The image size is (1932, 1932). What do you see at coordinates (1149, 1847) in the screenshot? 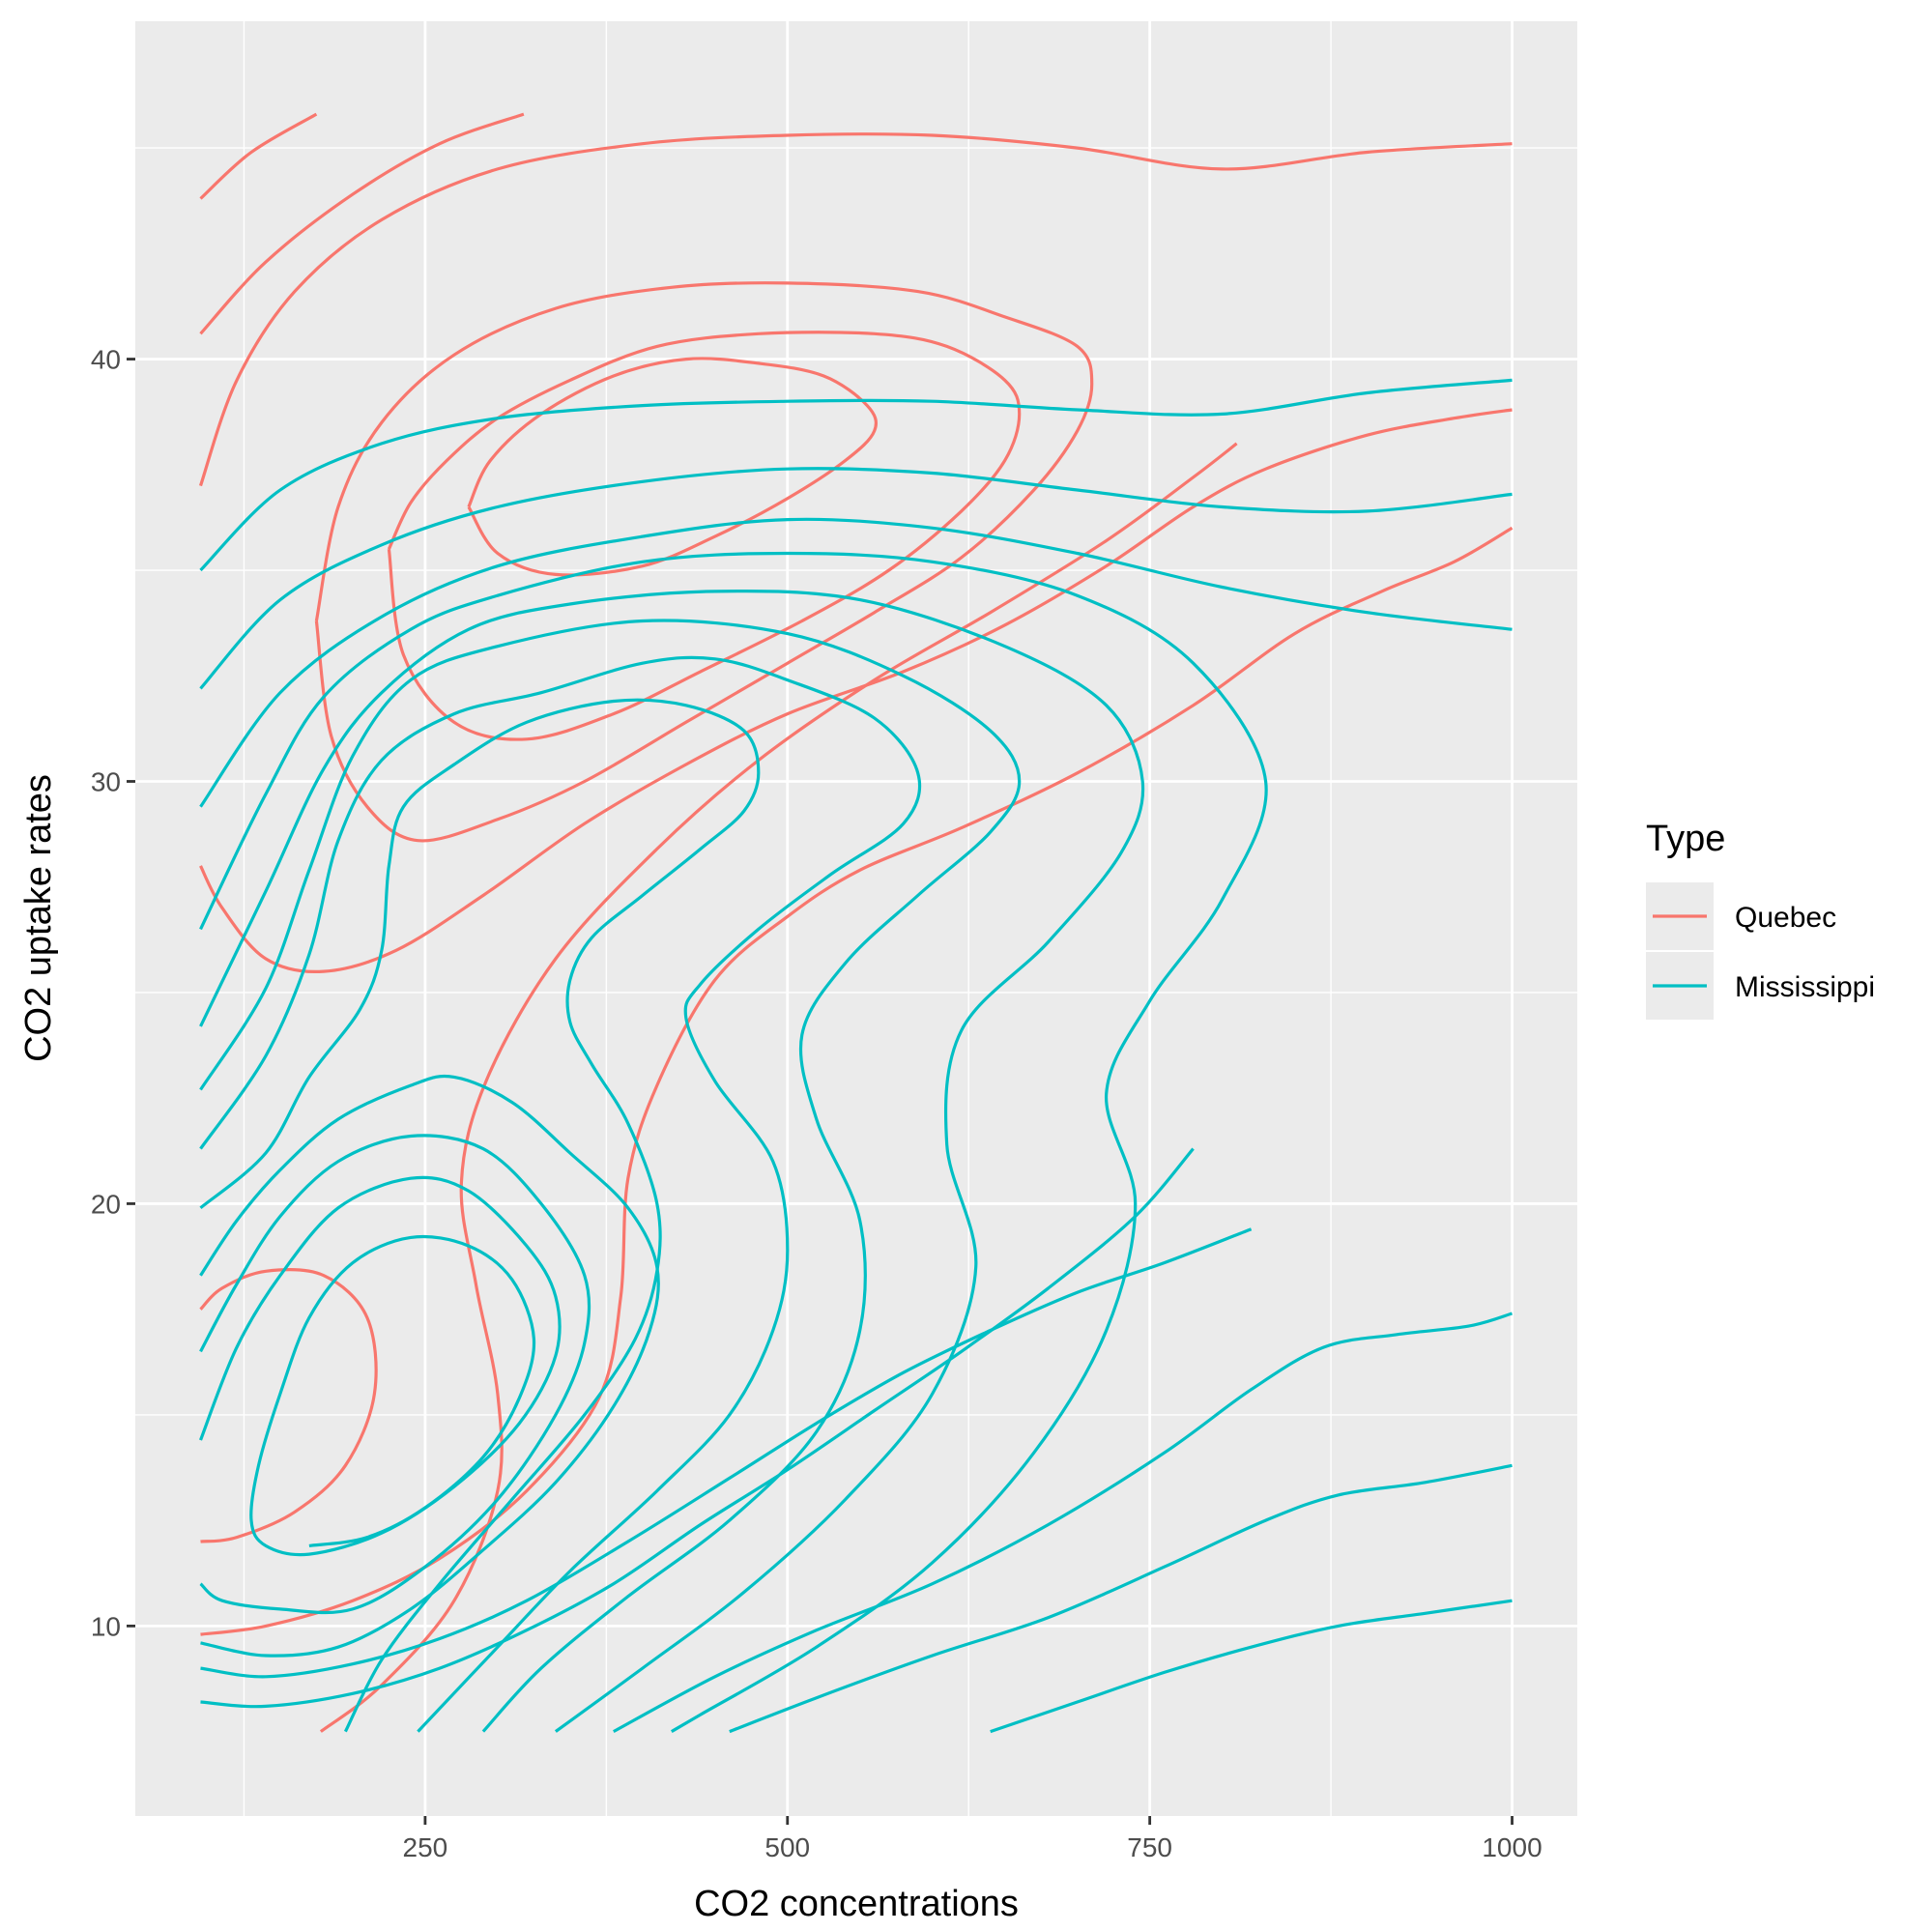
I see `x-tick-label: 750` at bounding box center [1149, 1847].